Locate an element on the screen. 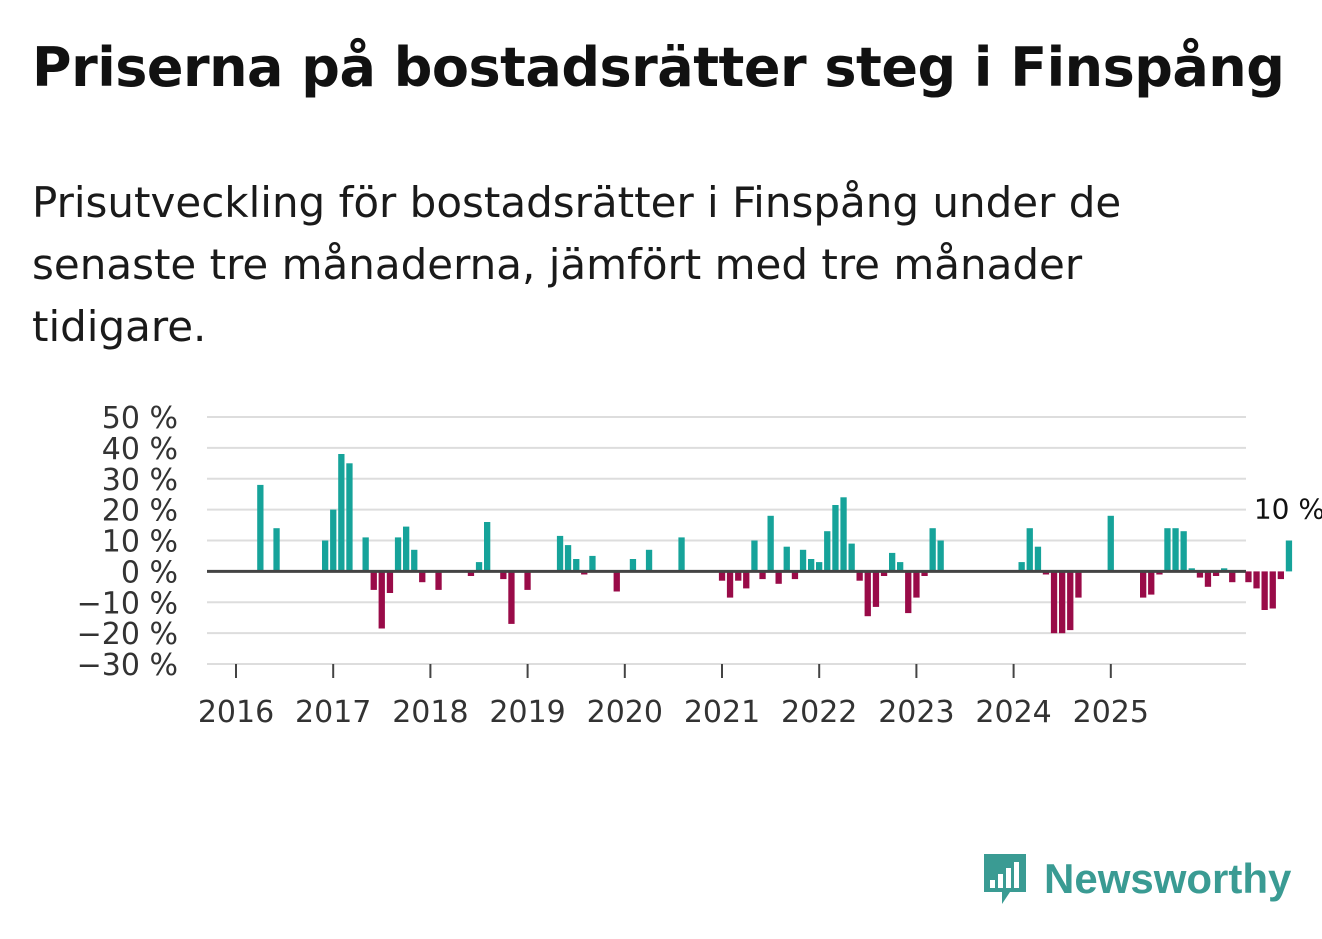 This screenshot has width=1322, height=939. y-tick-label: 40 % is located at coordinates (140, 449).